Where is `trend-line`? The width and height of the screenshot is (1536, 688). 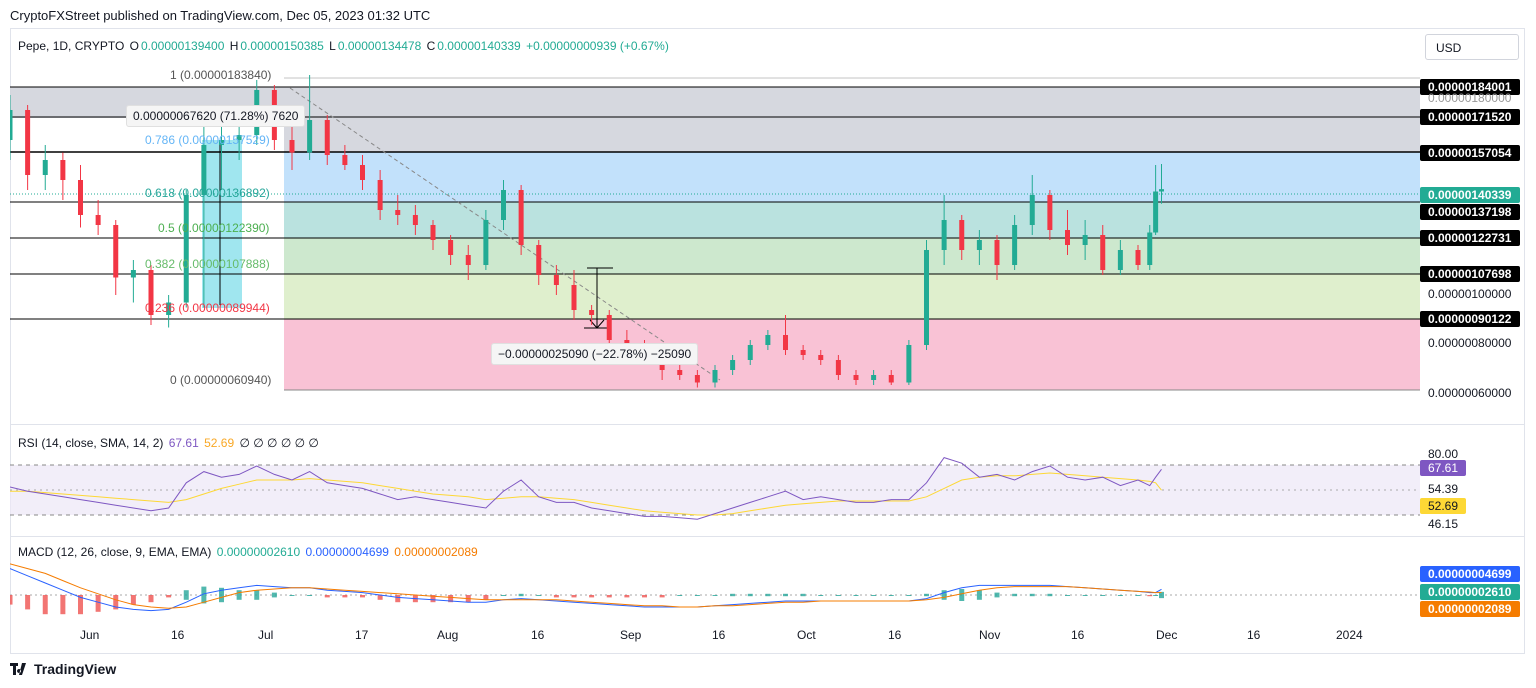 trend-line is located at coordinates (505, 234).